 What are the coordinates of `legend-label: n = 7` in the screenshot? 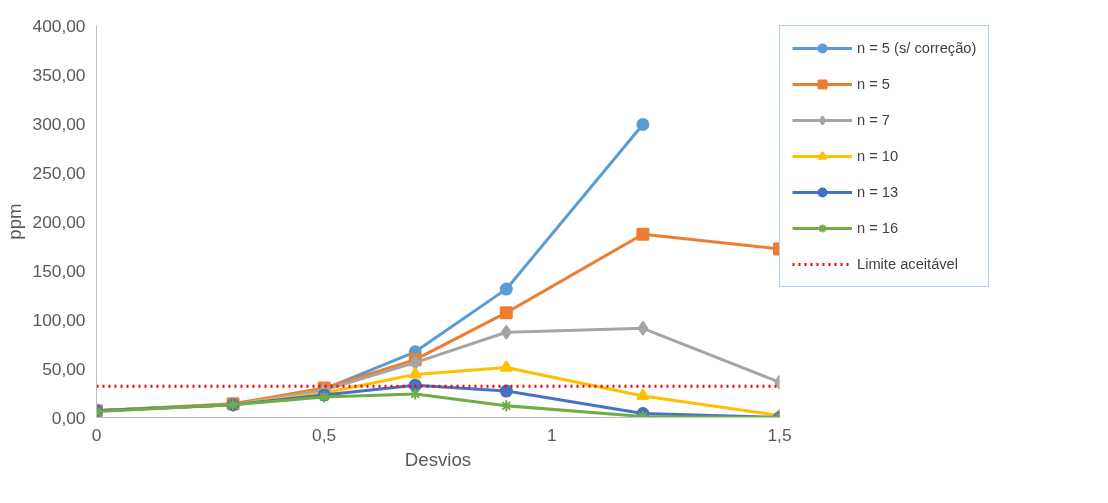 It's located at (874, 120).